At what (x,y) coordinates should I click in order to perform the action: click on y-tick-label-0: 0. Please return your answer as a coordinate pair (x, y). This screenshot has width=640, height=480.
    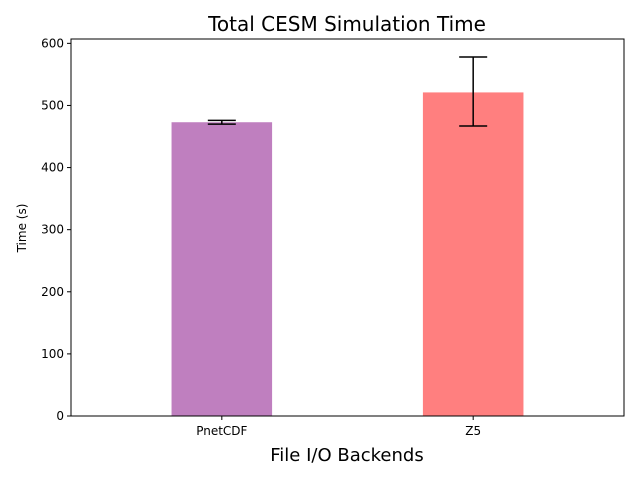
    Looking at the image, I should click on (60, 416).